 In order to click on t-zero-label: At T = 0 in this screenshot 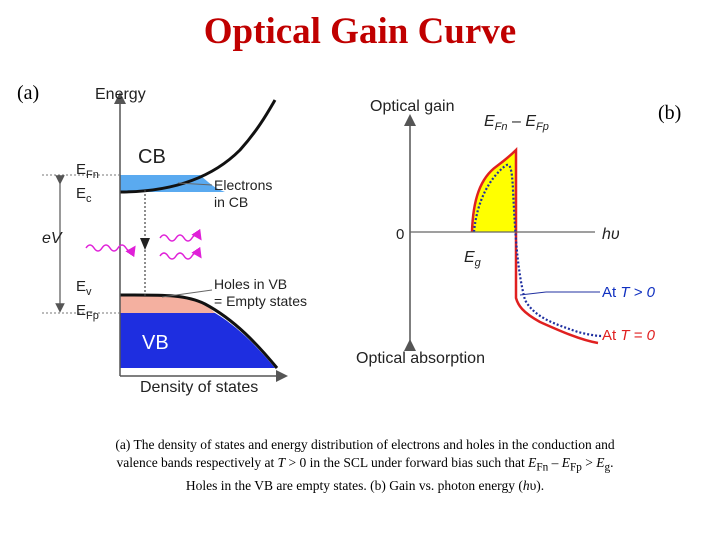, I will do `click(629, 335)`.